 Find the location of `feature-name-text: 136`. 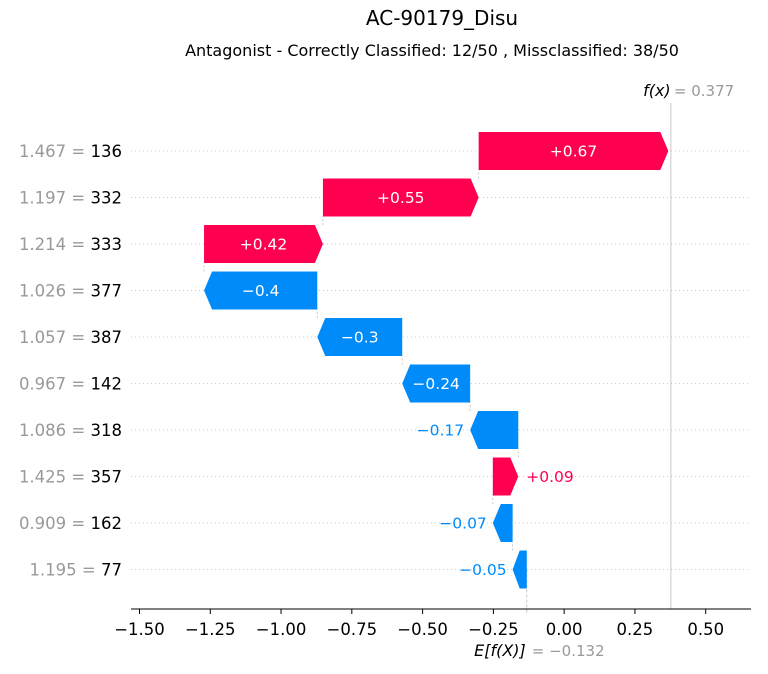

feature-name-text: 136 is located at coordinates (107, 151).